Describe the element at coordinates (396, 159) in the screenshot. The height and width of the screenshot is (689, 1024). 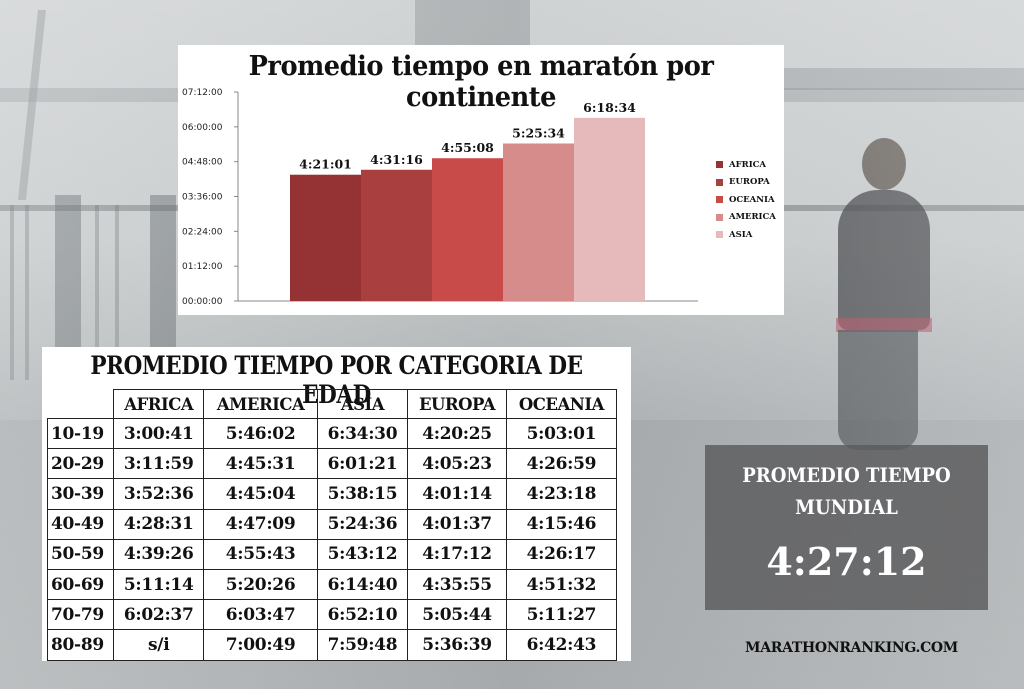
I see `bar-value-label: 4:31:16` at that location.